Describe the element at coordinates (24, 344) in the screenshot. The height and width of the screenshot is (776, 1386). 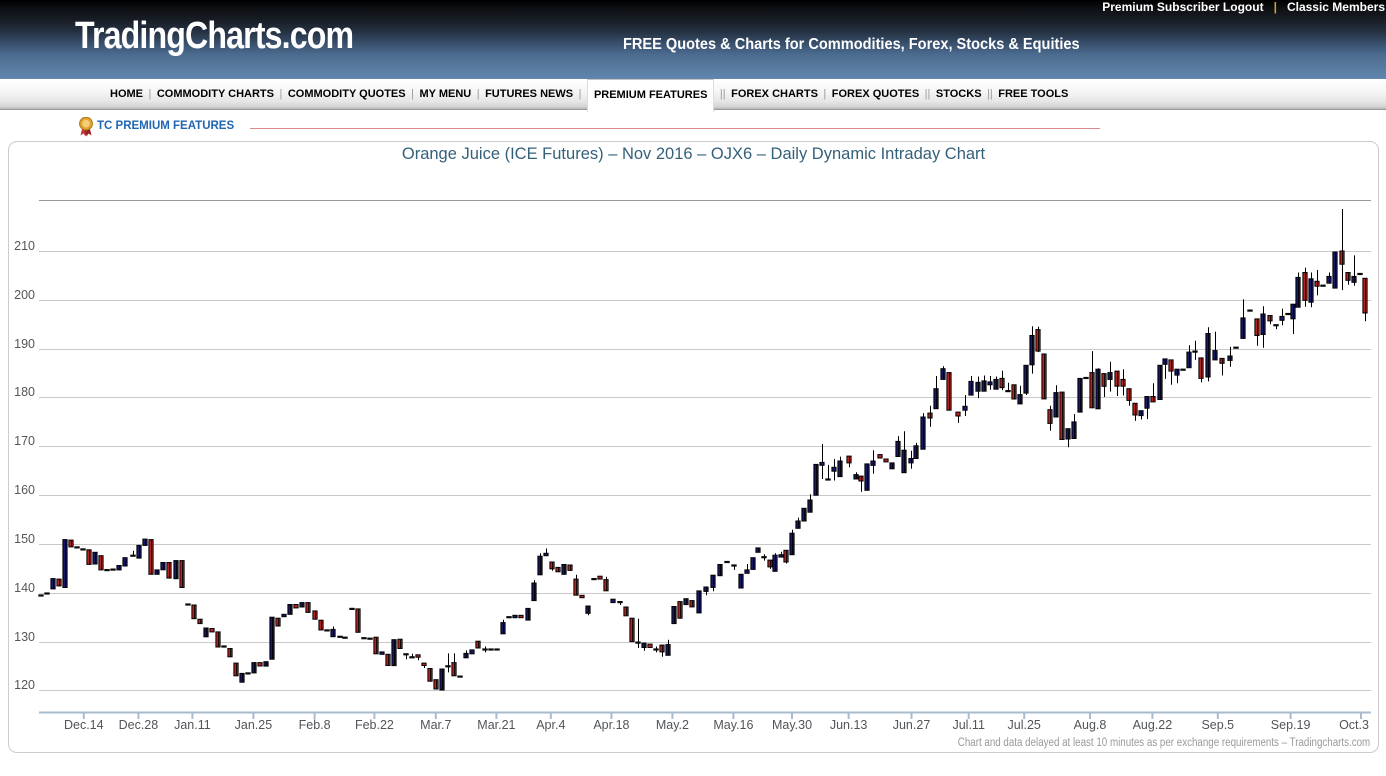
I see `svg-text: 190` at that location.